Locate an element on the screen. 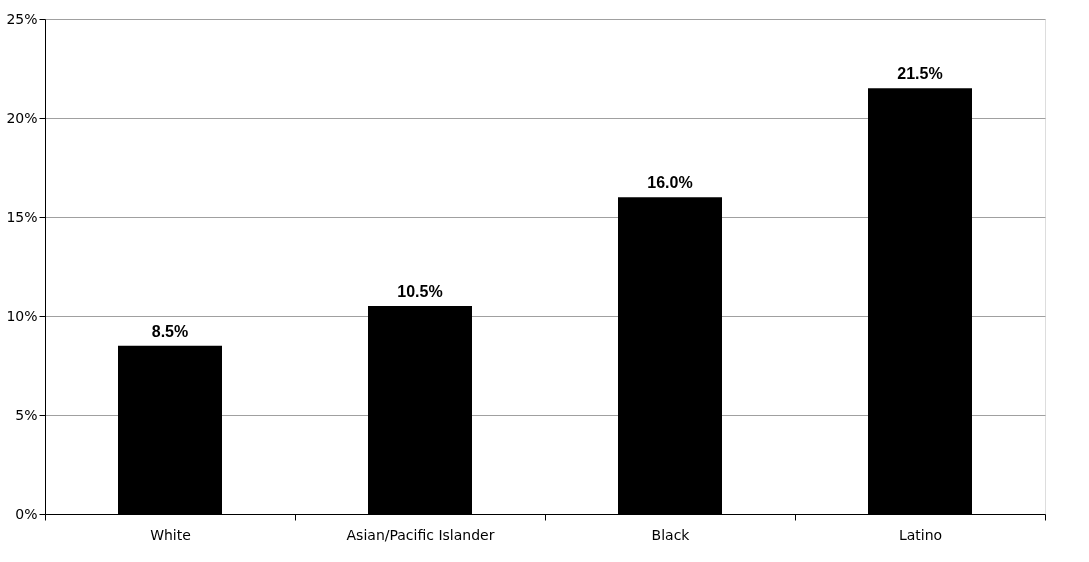 Image resolution: width=1089 pixels, height=562 pixels. y-tick-label: 20% is located at coordinates (22, 117).